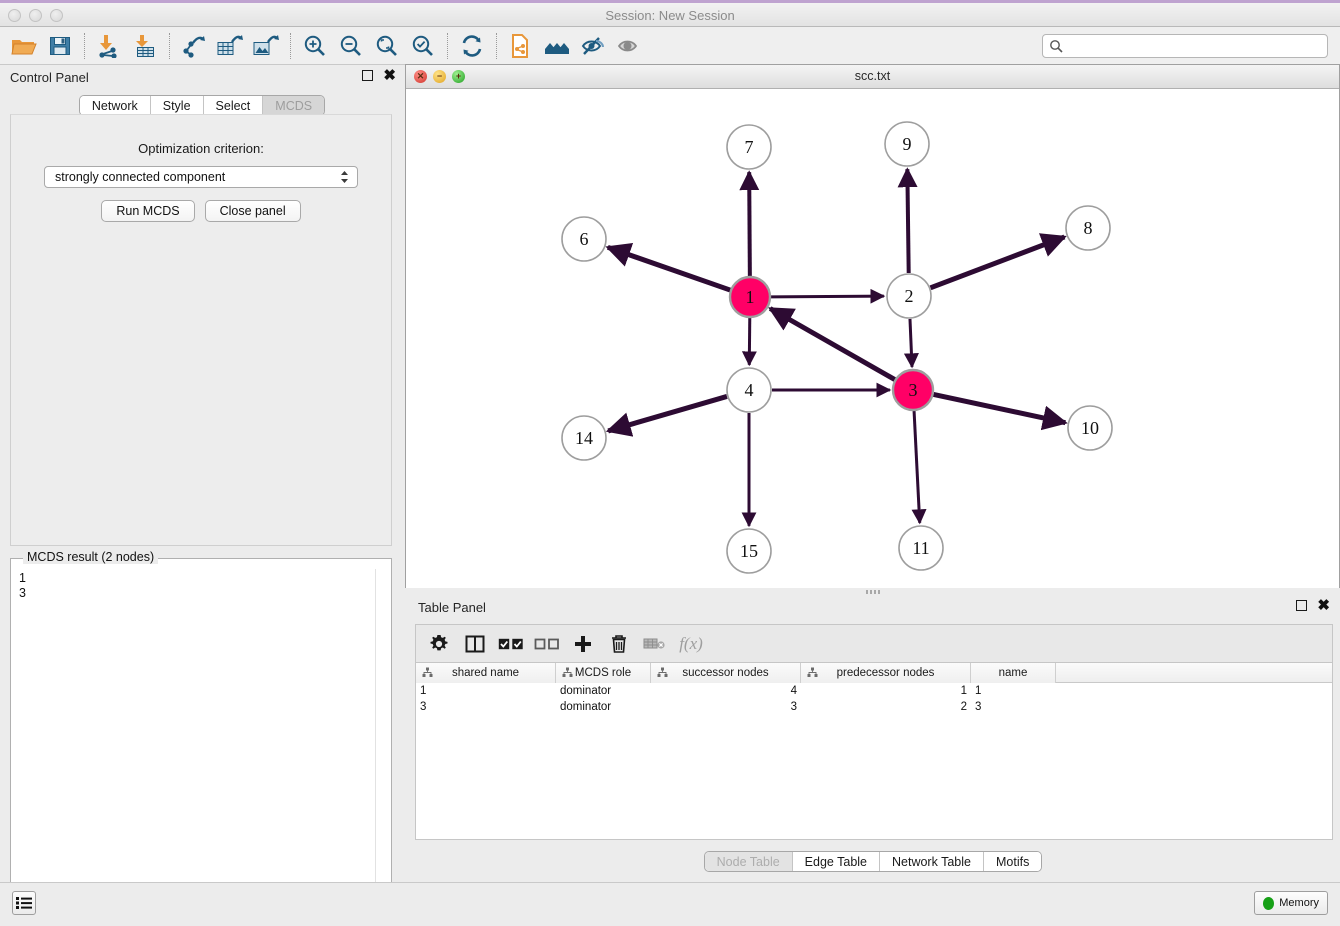 This screenshot has width=1340, height=926. What do you see at coordinates (1302, 605) in the screenshot?
I see `table-panel-float-button` at bounding box center [1302, 605].